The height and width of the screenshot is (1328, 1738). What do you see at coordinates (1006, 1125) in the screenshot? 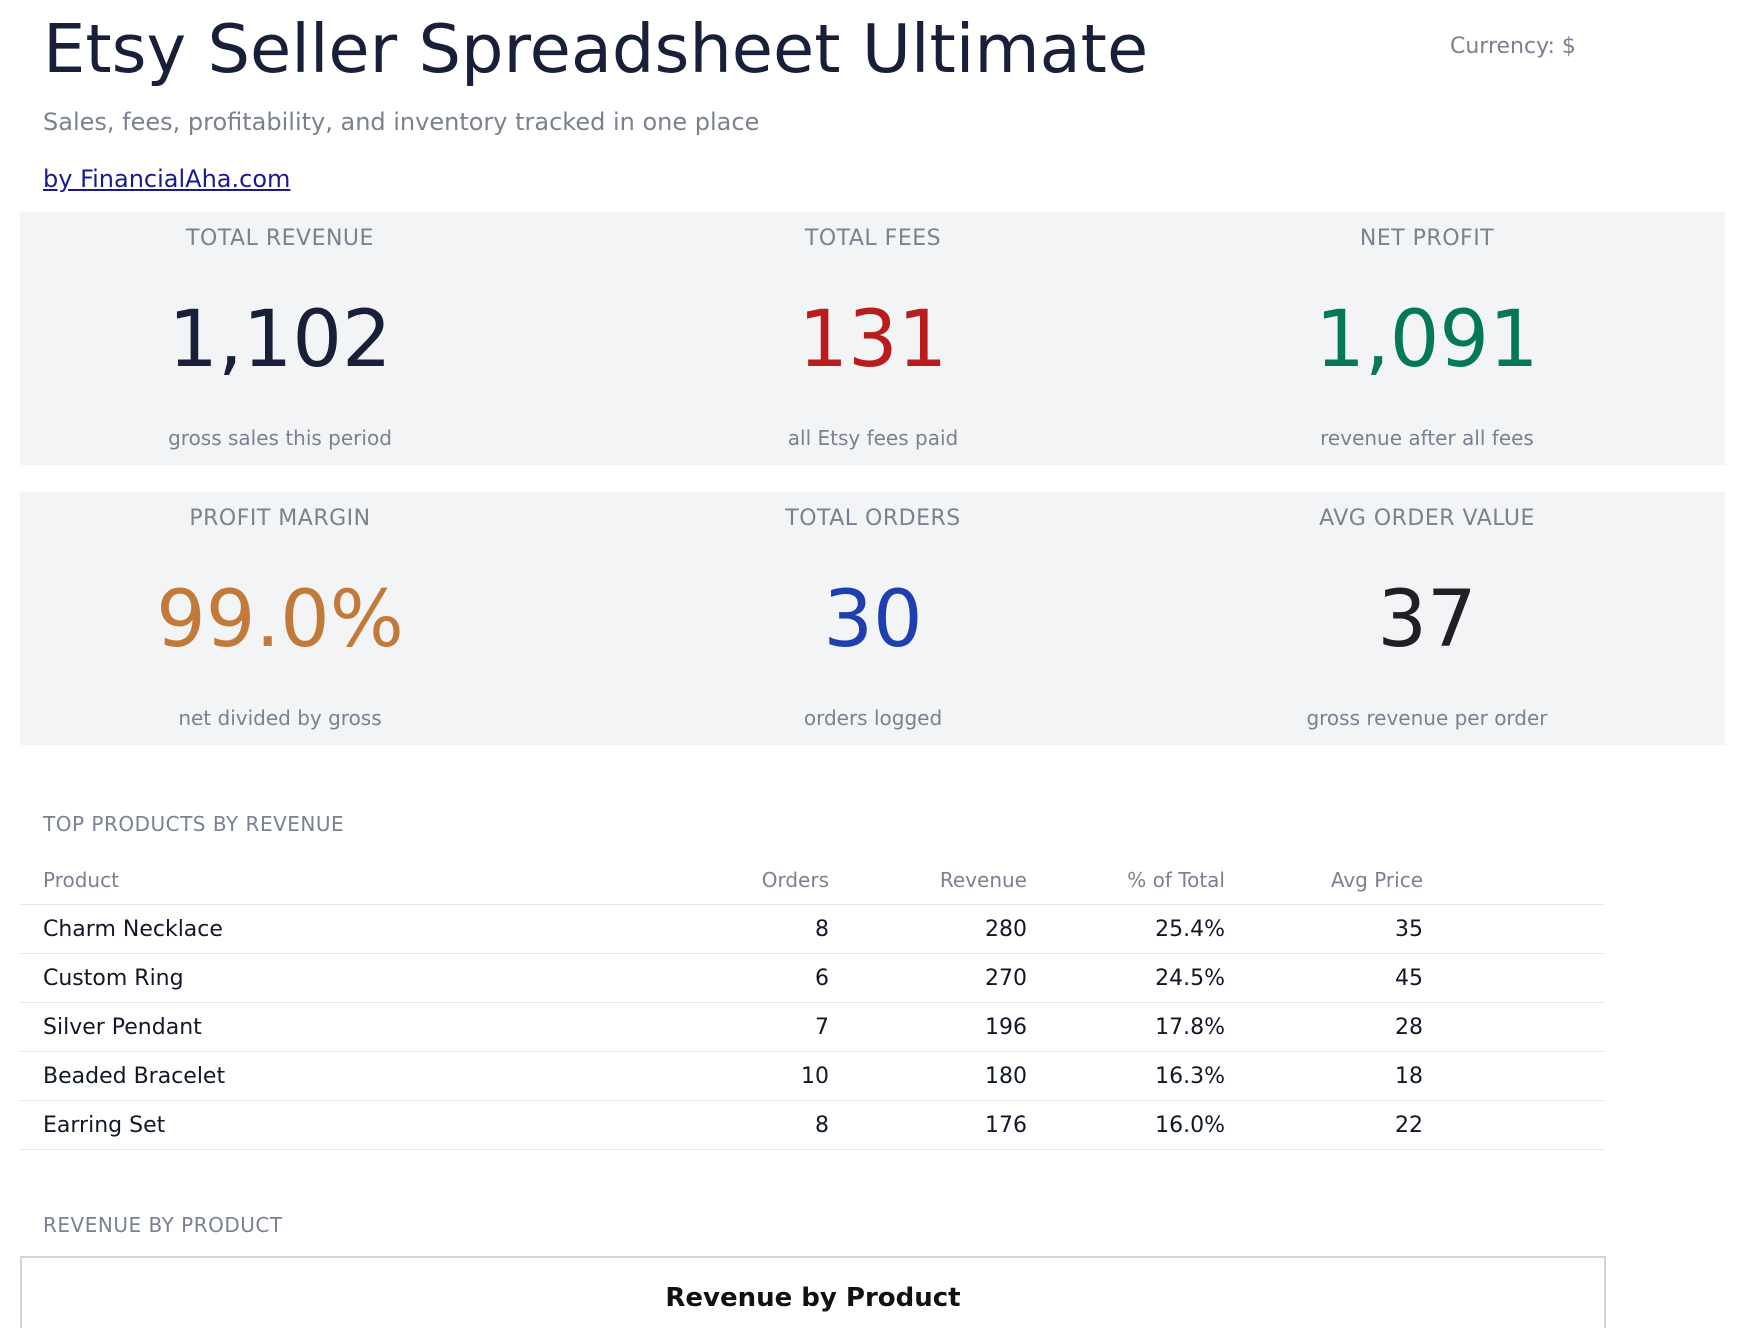
I see `cell-revenue: 176` at bounding box center [1006, 1125].